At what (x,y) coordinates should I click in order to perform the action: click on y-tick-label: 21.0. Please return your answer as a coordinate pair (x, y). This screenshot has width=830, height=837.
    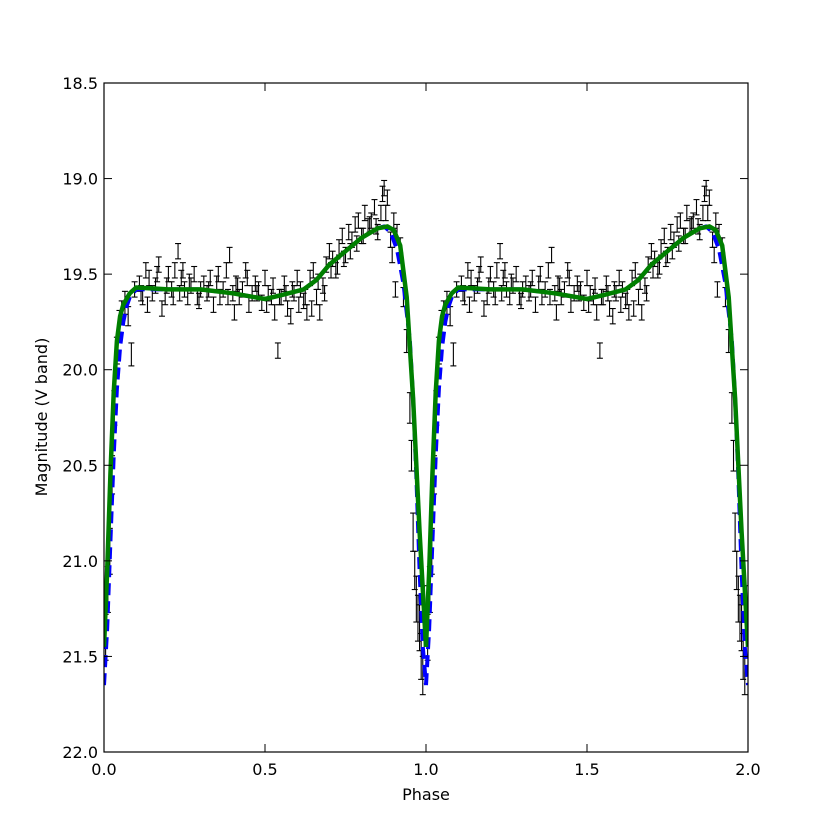
    Looking at the image, I should click on (80, 561).